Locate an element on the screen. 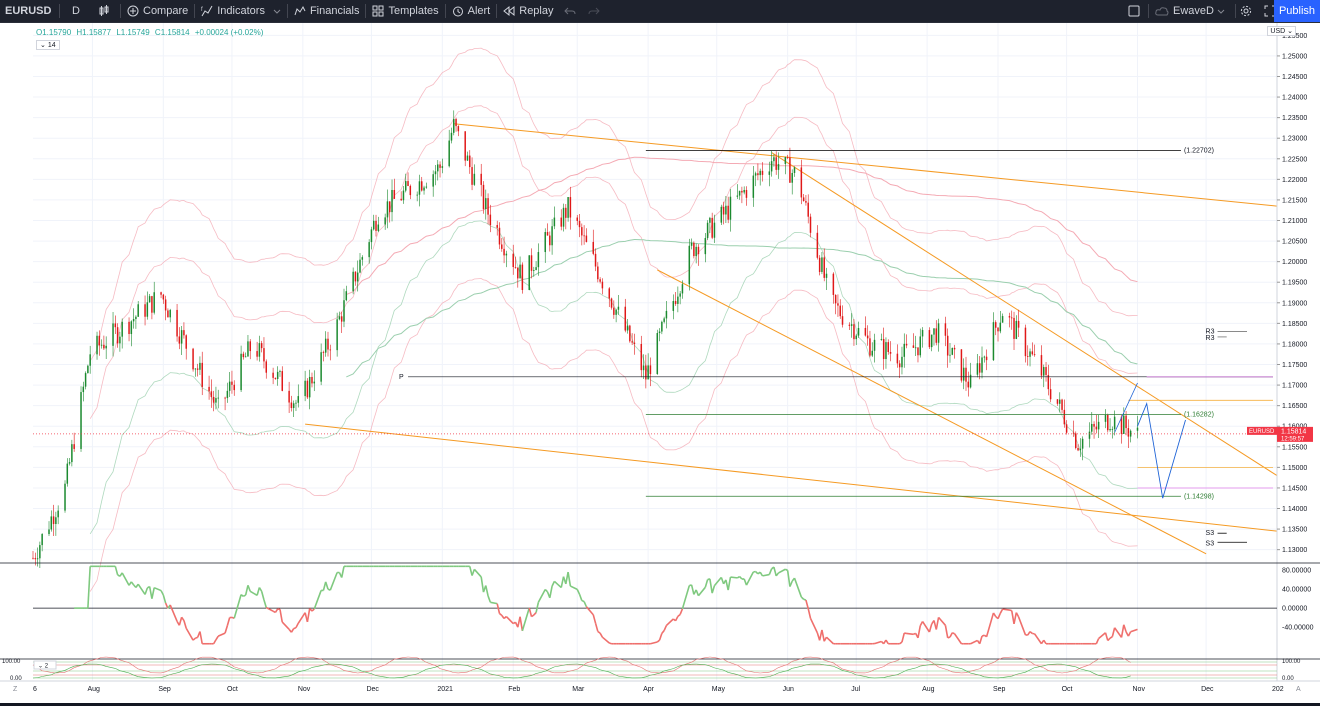 This screenshot has height=706, width=1320. indicators-button: f Indicators is located at coordinates (233, 11).